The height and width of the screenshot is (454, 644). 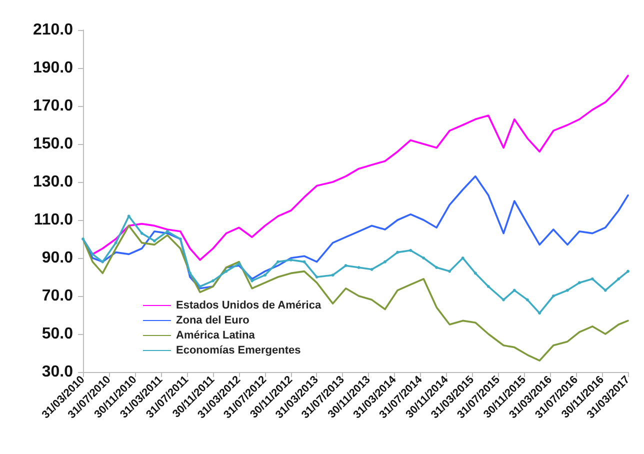 What do you see at coordinates (58, 334) in the screenshot?
I see `y-tick-label: 50.0` at bounding box center [58, 334].